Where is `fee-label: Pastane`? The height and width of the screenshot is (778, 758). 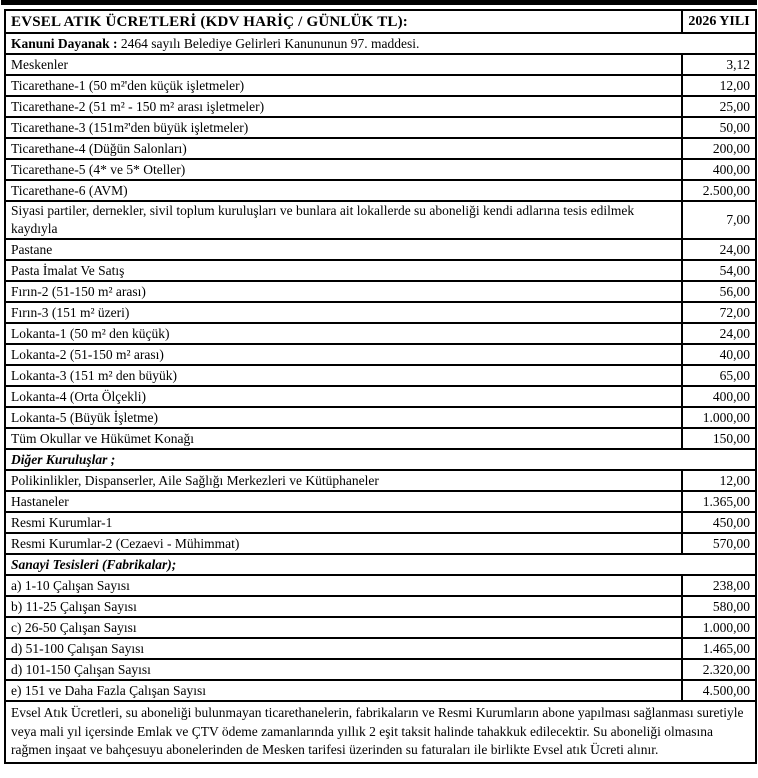 fee-label: Pastane is located at coordinates (343, 249).